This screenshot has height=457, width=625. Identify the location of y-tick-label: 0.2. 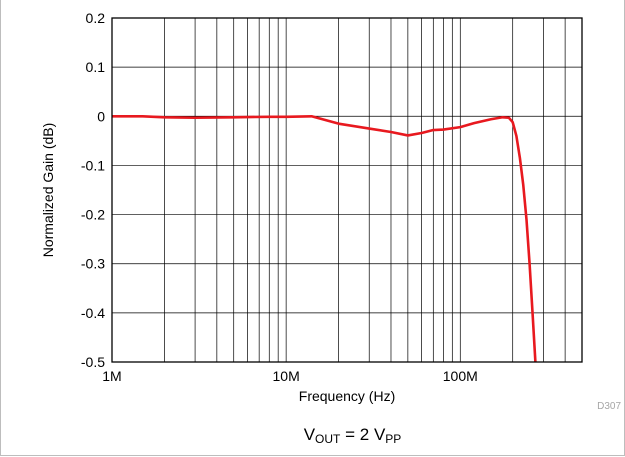
(96, 18).